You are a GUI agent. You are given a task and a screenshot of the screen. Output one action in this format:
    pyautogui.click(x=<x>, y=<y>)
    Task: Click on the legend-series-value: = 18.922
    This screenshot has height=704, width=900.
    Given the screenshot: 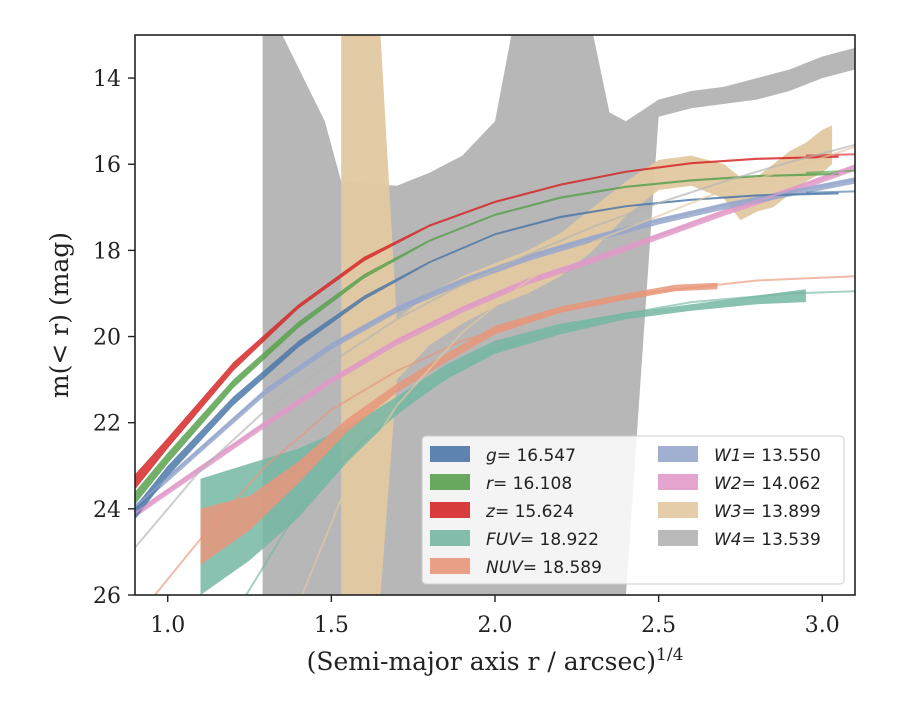 What is the action you would take?
    pyautogui.click(x=559, y=540)
    